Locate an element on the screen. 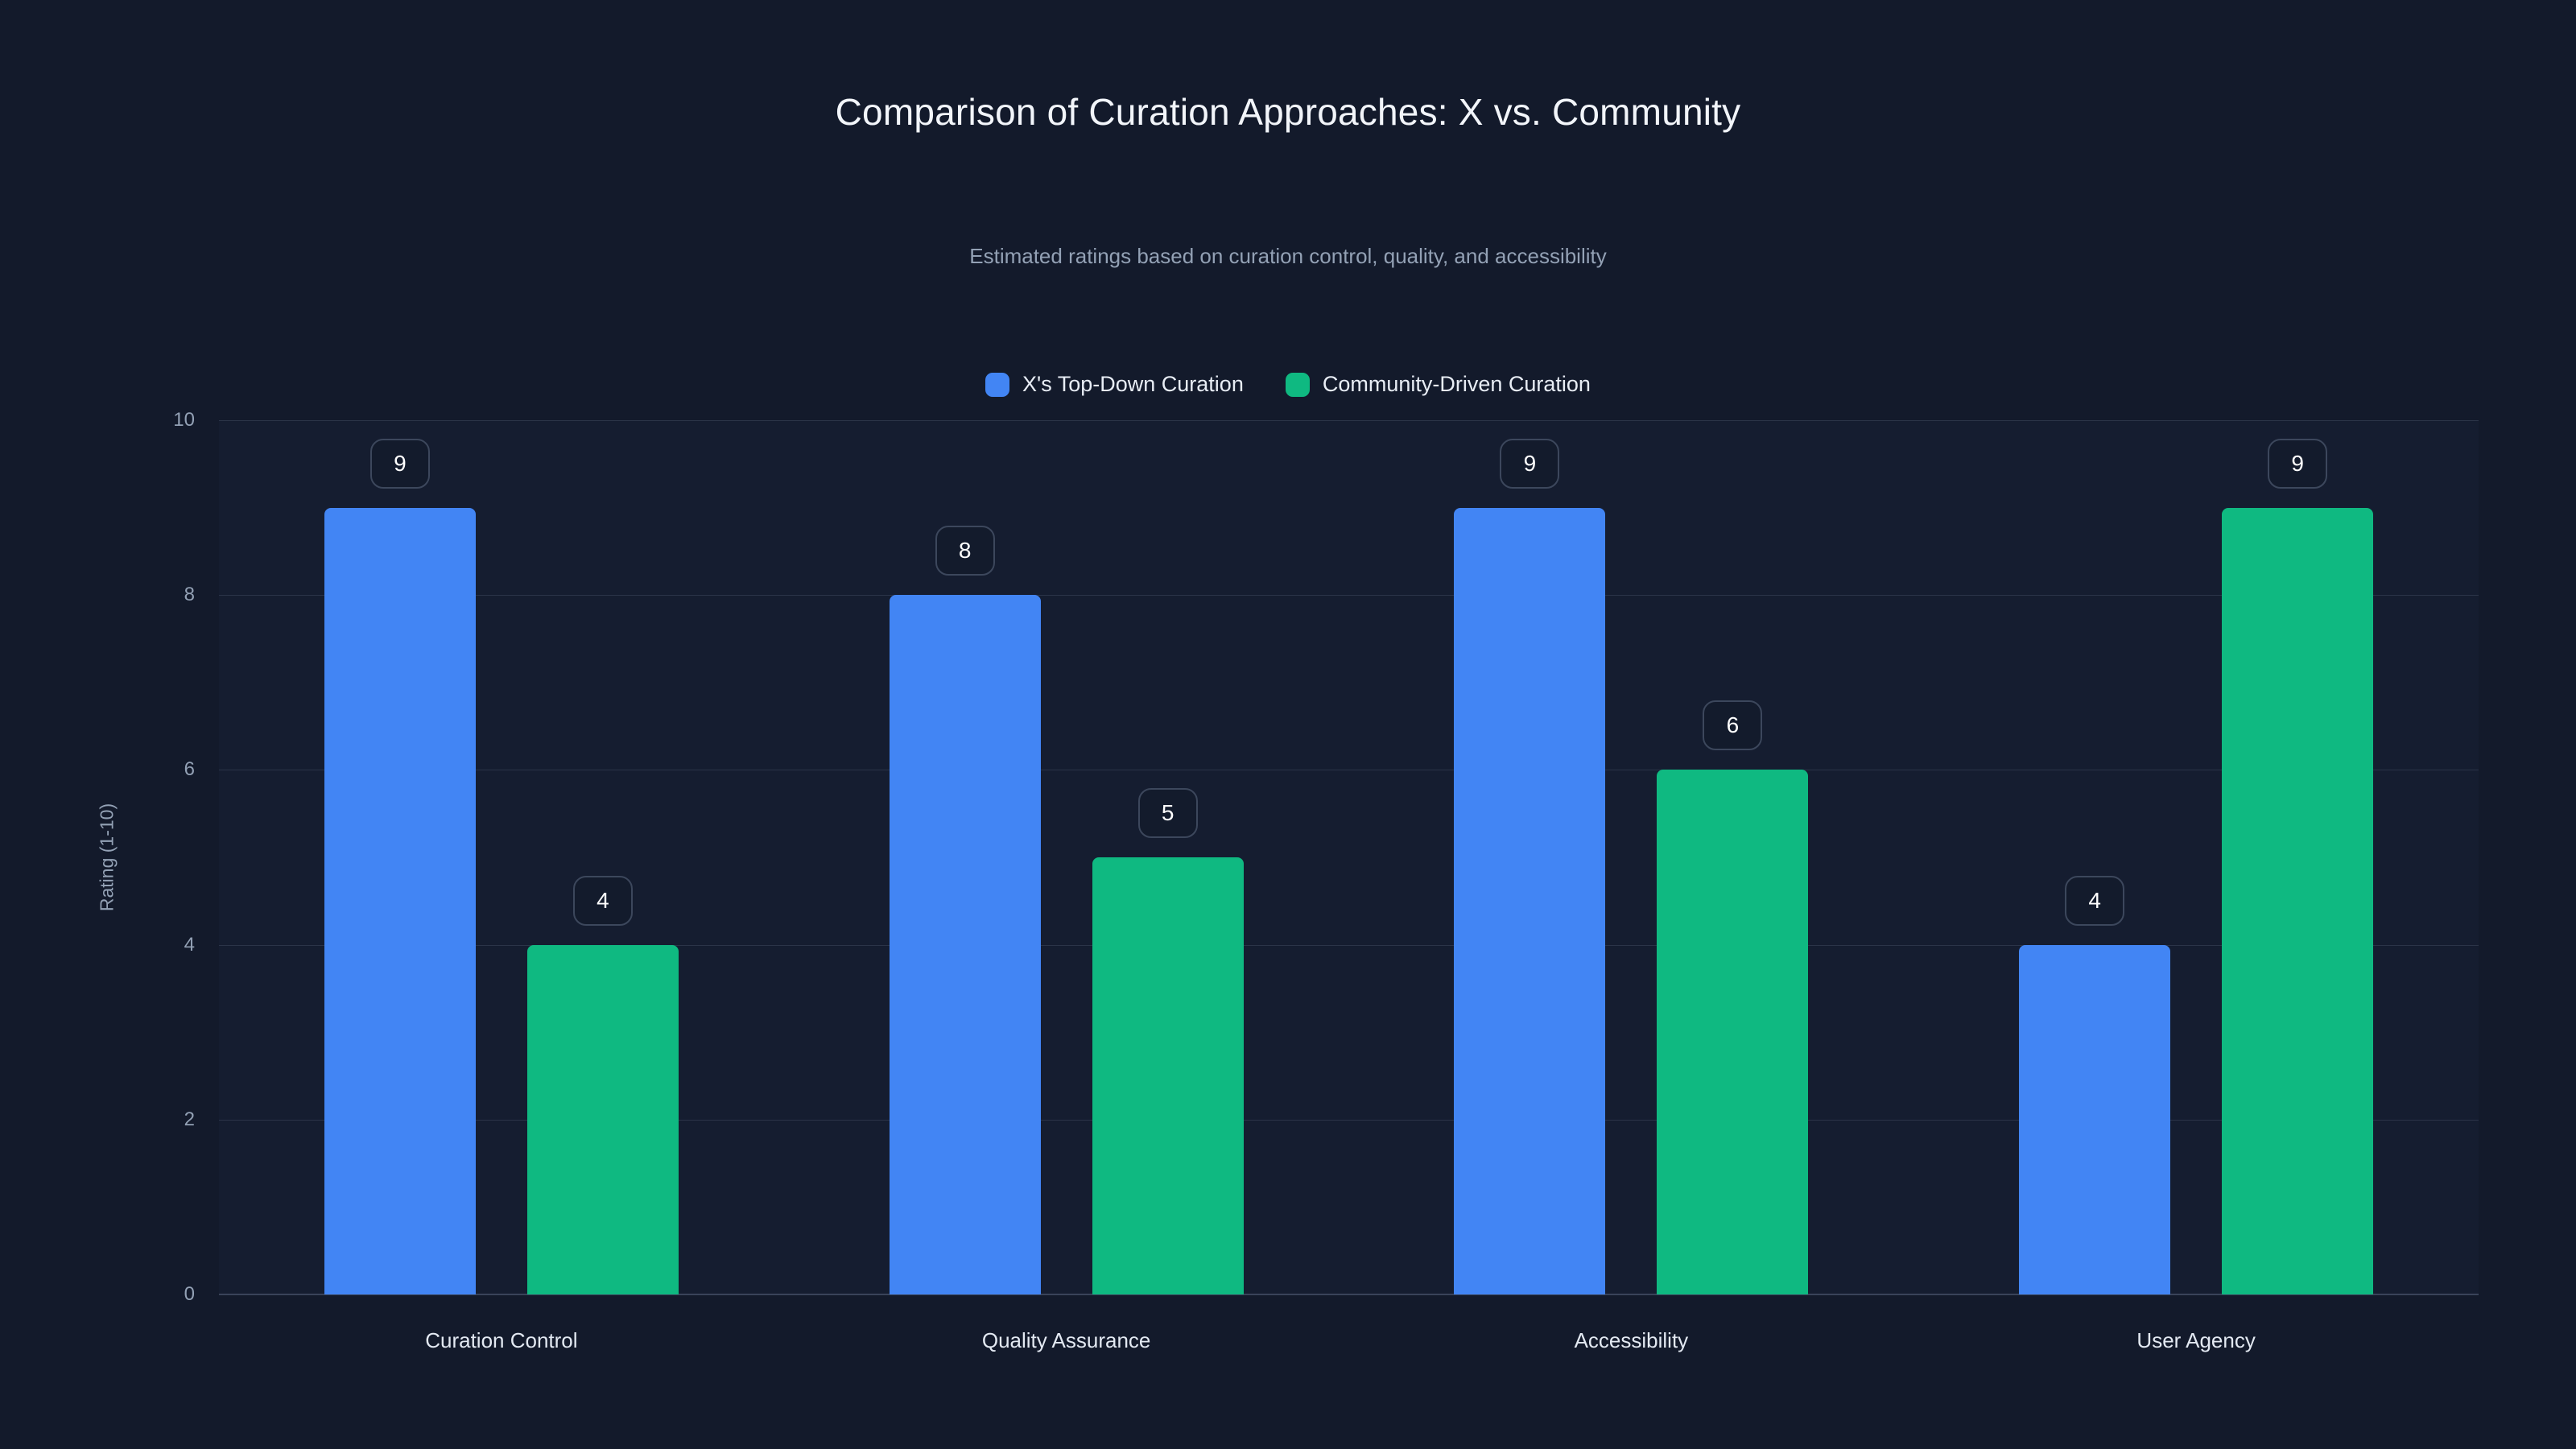 This screenshot has height=1449, width=2576. bar-value-badge: 6 is located at coordinates (1733, 725).